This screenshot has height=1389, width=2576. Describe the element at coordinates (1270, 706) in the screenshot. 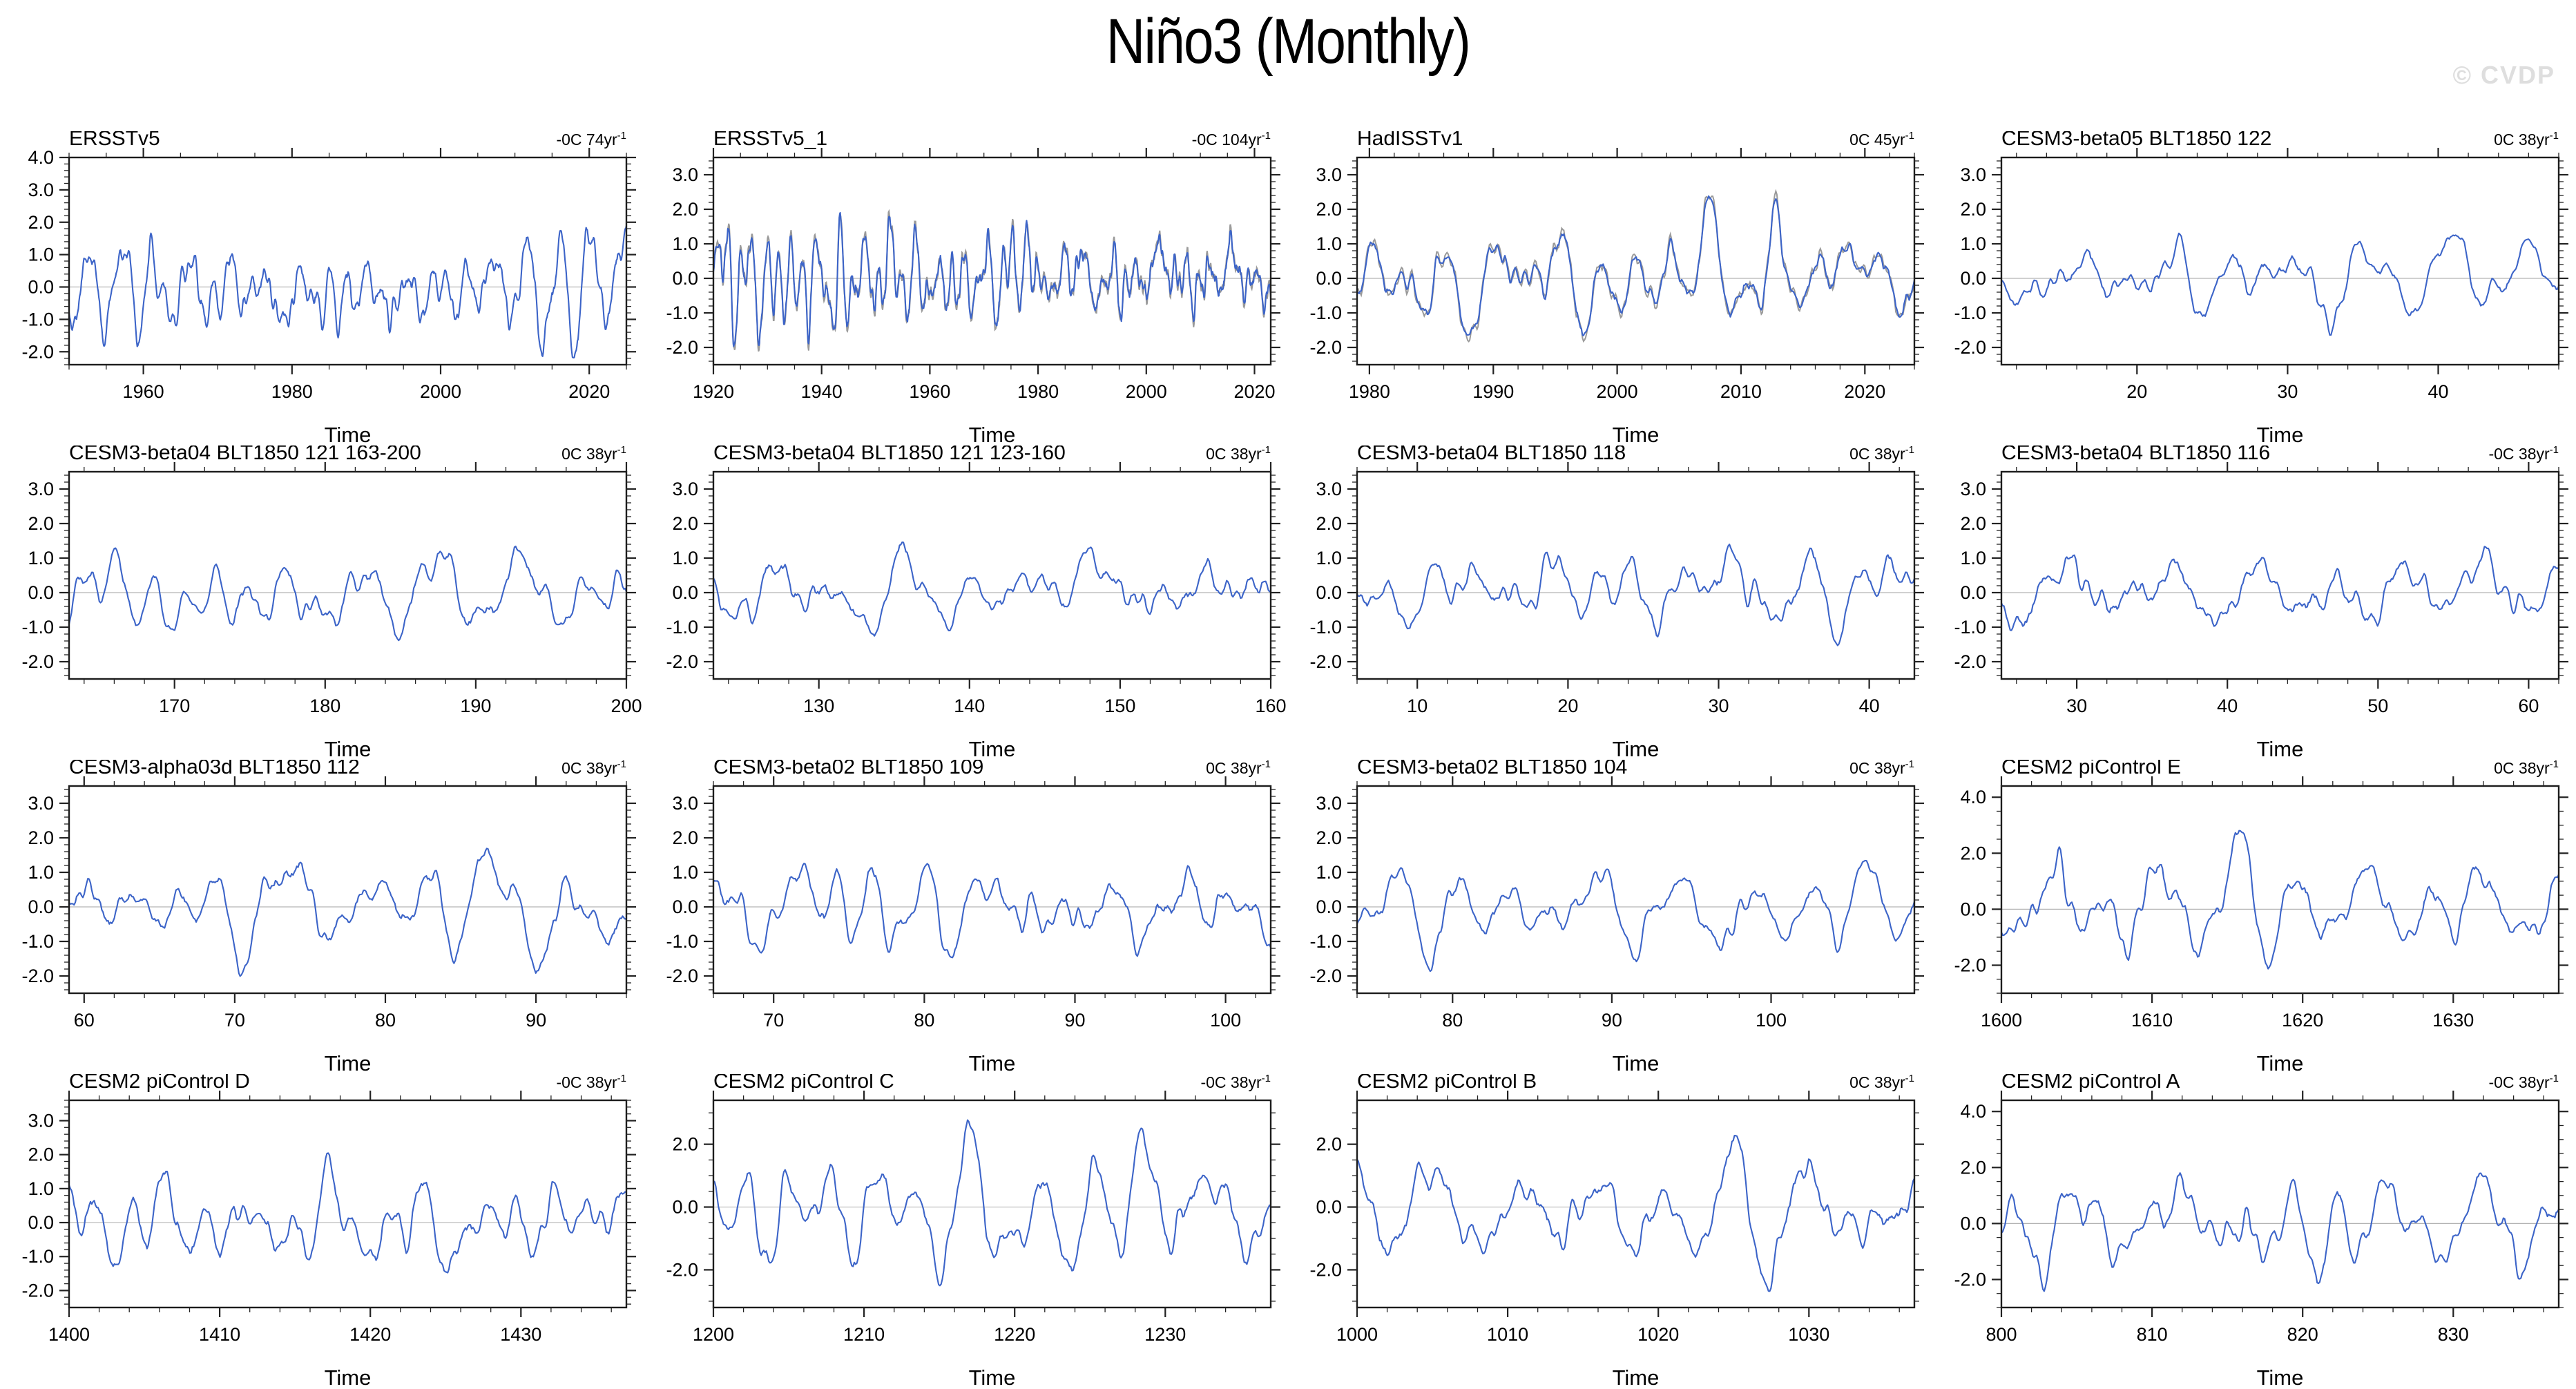

I see `x-tick-label: 160` at that location.